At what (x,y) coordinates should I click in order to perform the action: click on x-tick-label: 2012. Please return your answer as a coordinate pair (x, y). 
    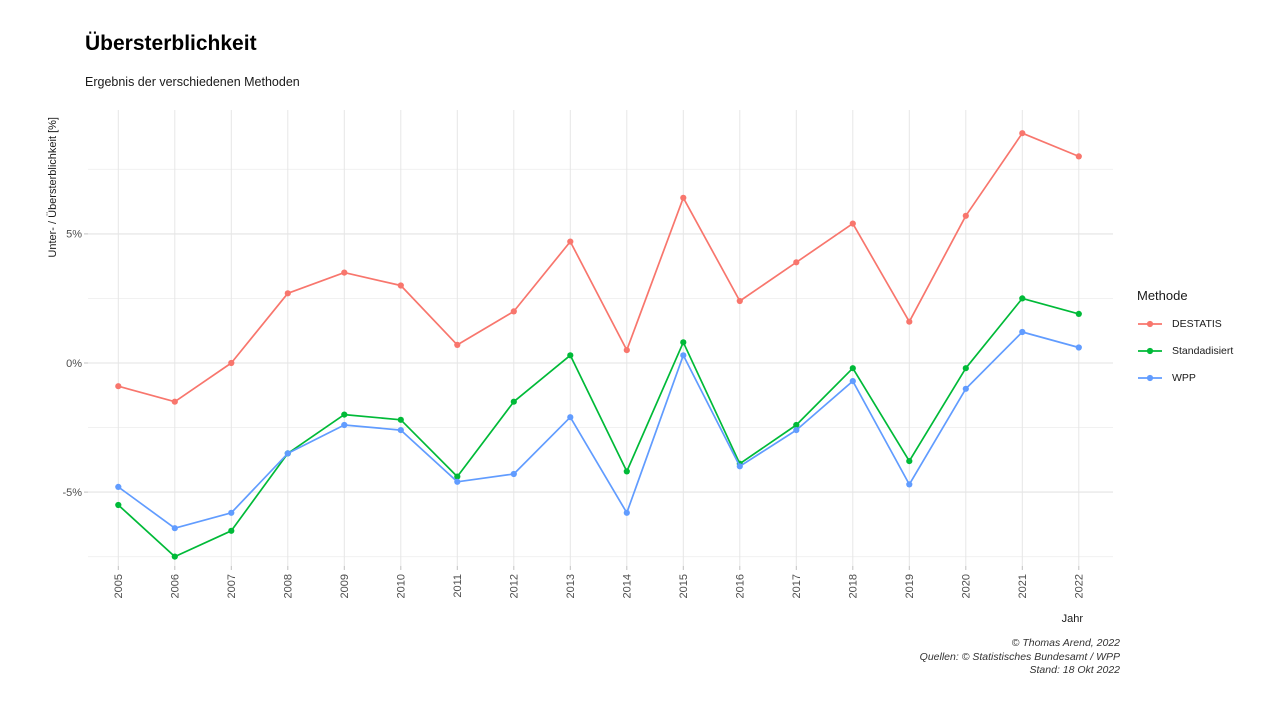
    Looking at the image, I should click on (515, 586).